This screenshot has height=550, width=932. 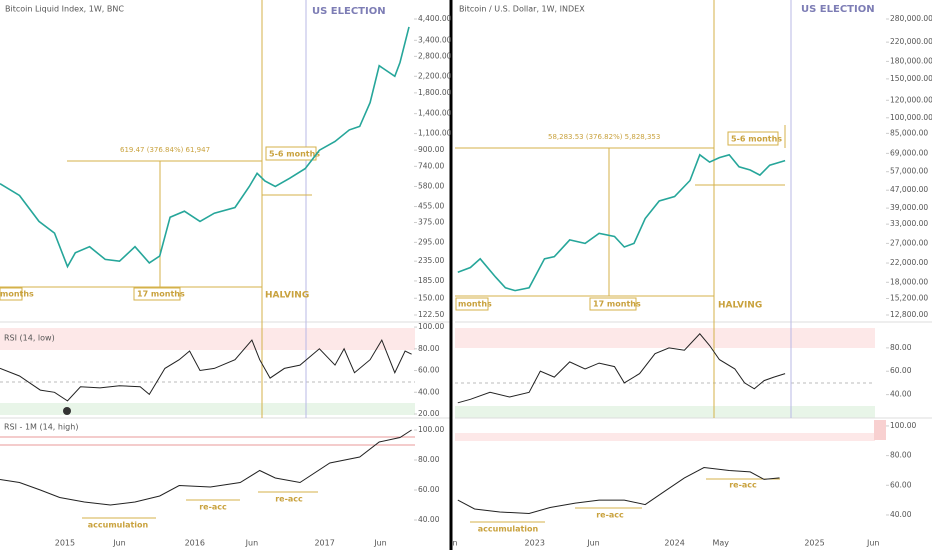 What do you see at coordinates (431, 314) in the screenshot?
I see `y-tick-label: 122.50` at bounding box center [431, 314].